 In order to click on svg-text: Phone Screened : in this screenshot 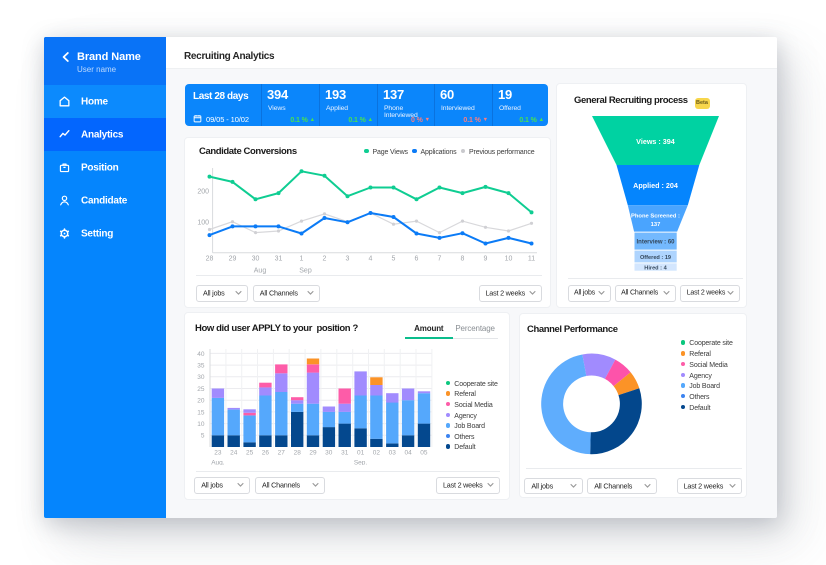, I will do `click(655, 217)`.